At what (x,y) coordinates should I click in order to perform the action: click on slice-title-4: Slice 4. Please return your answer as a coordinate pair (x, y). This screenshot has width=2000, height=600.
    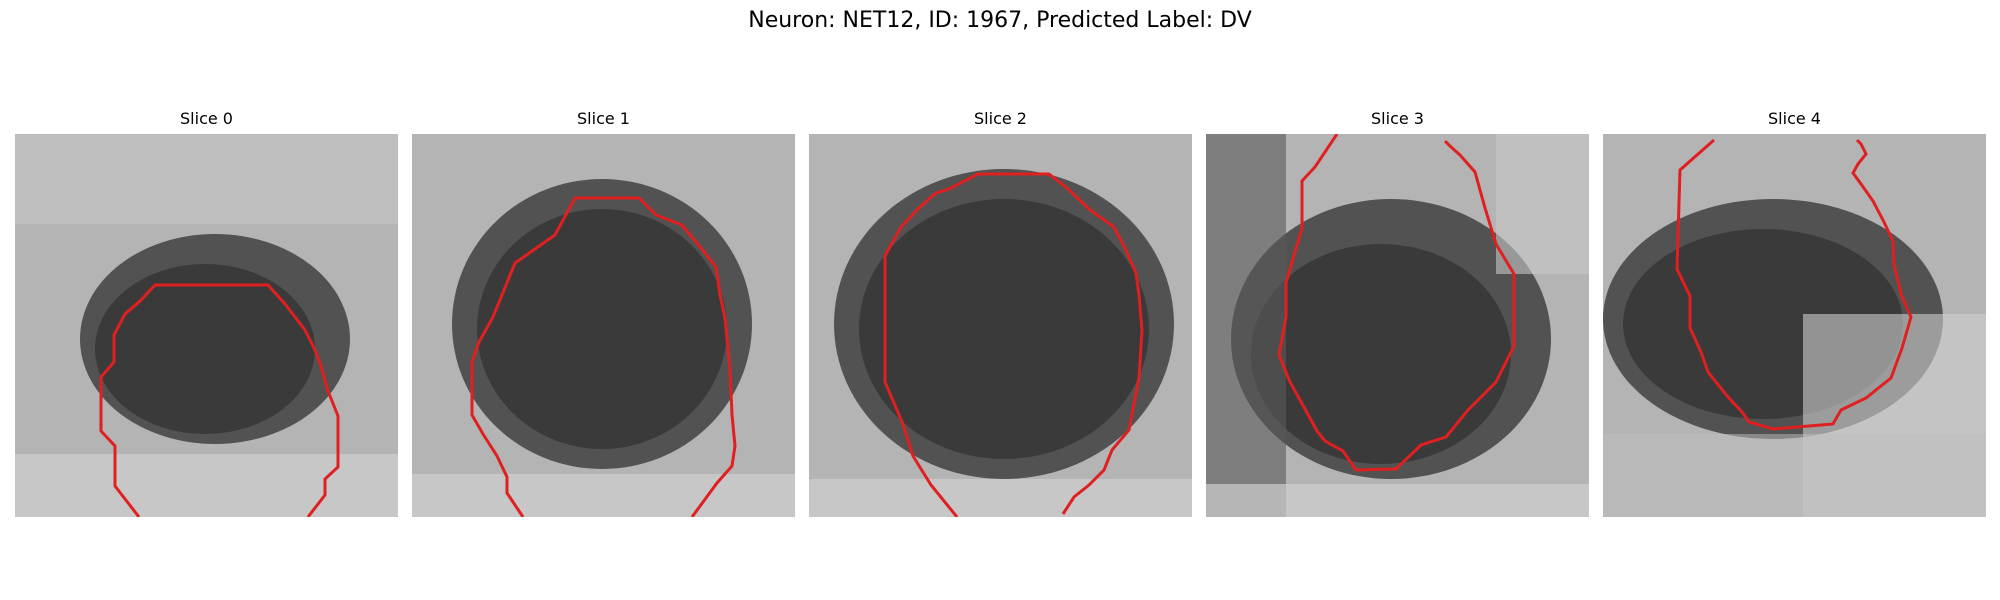
    Looking at the image, I should click on (1794, 118).